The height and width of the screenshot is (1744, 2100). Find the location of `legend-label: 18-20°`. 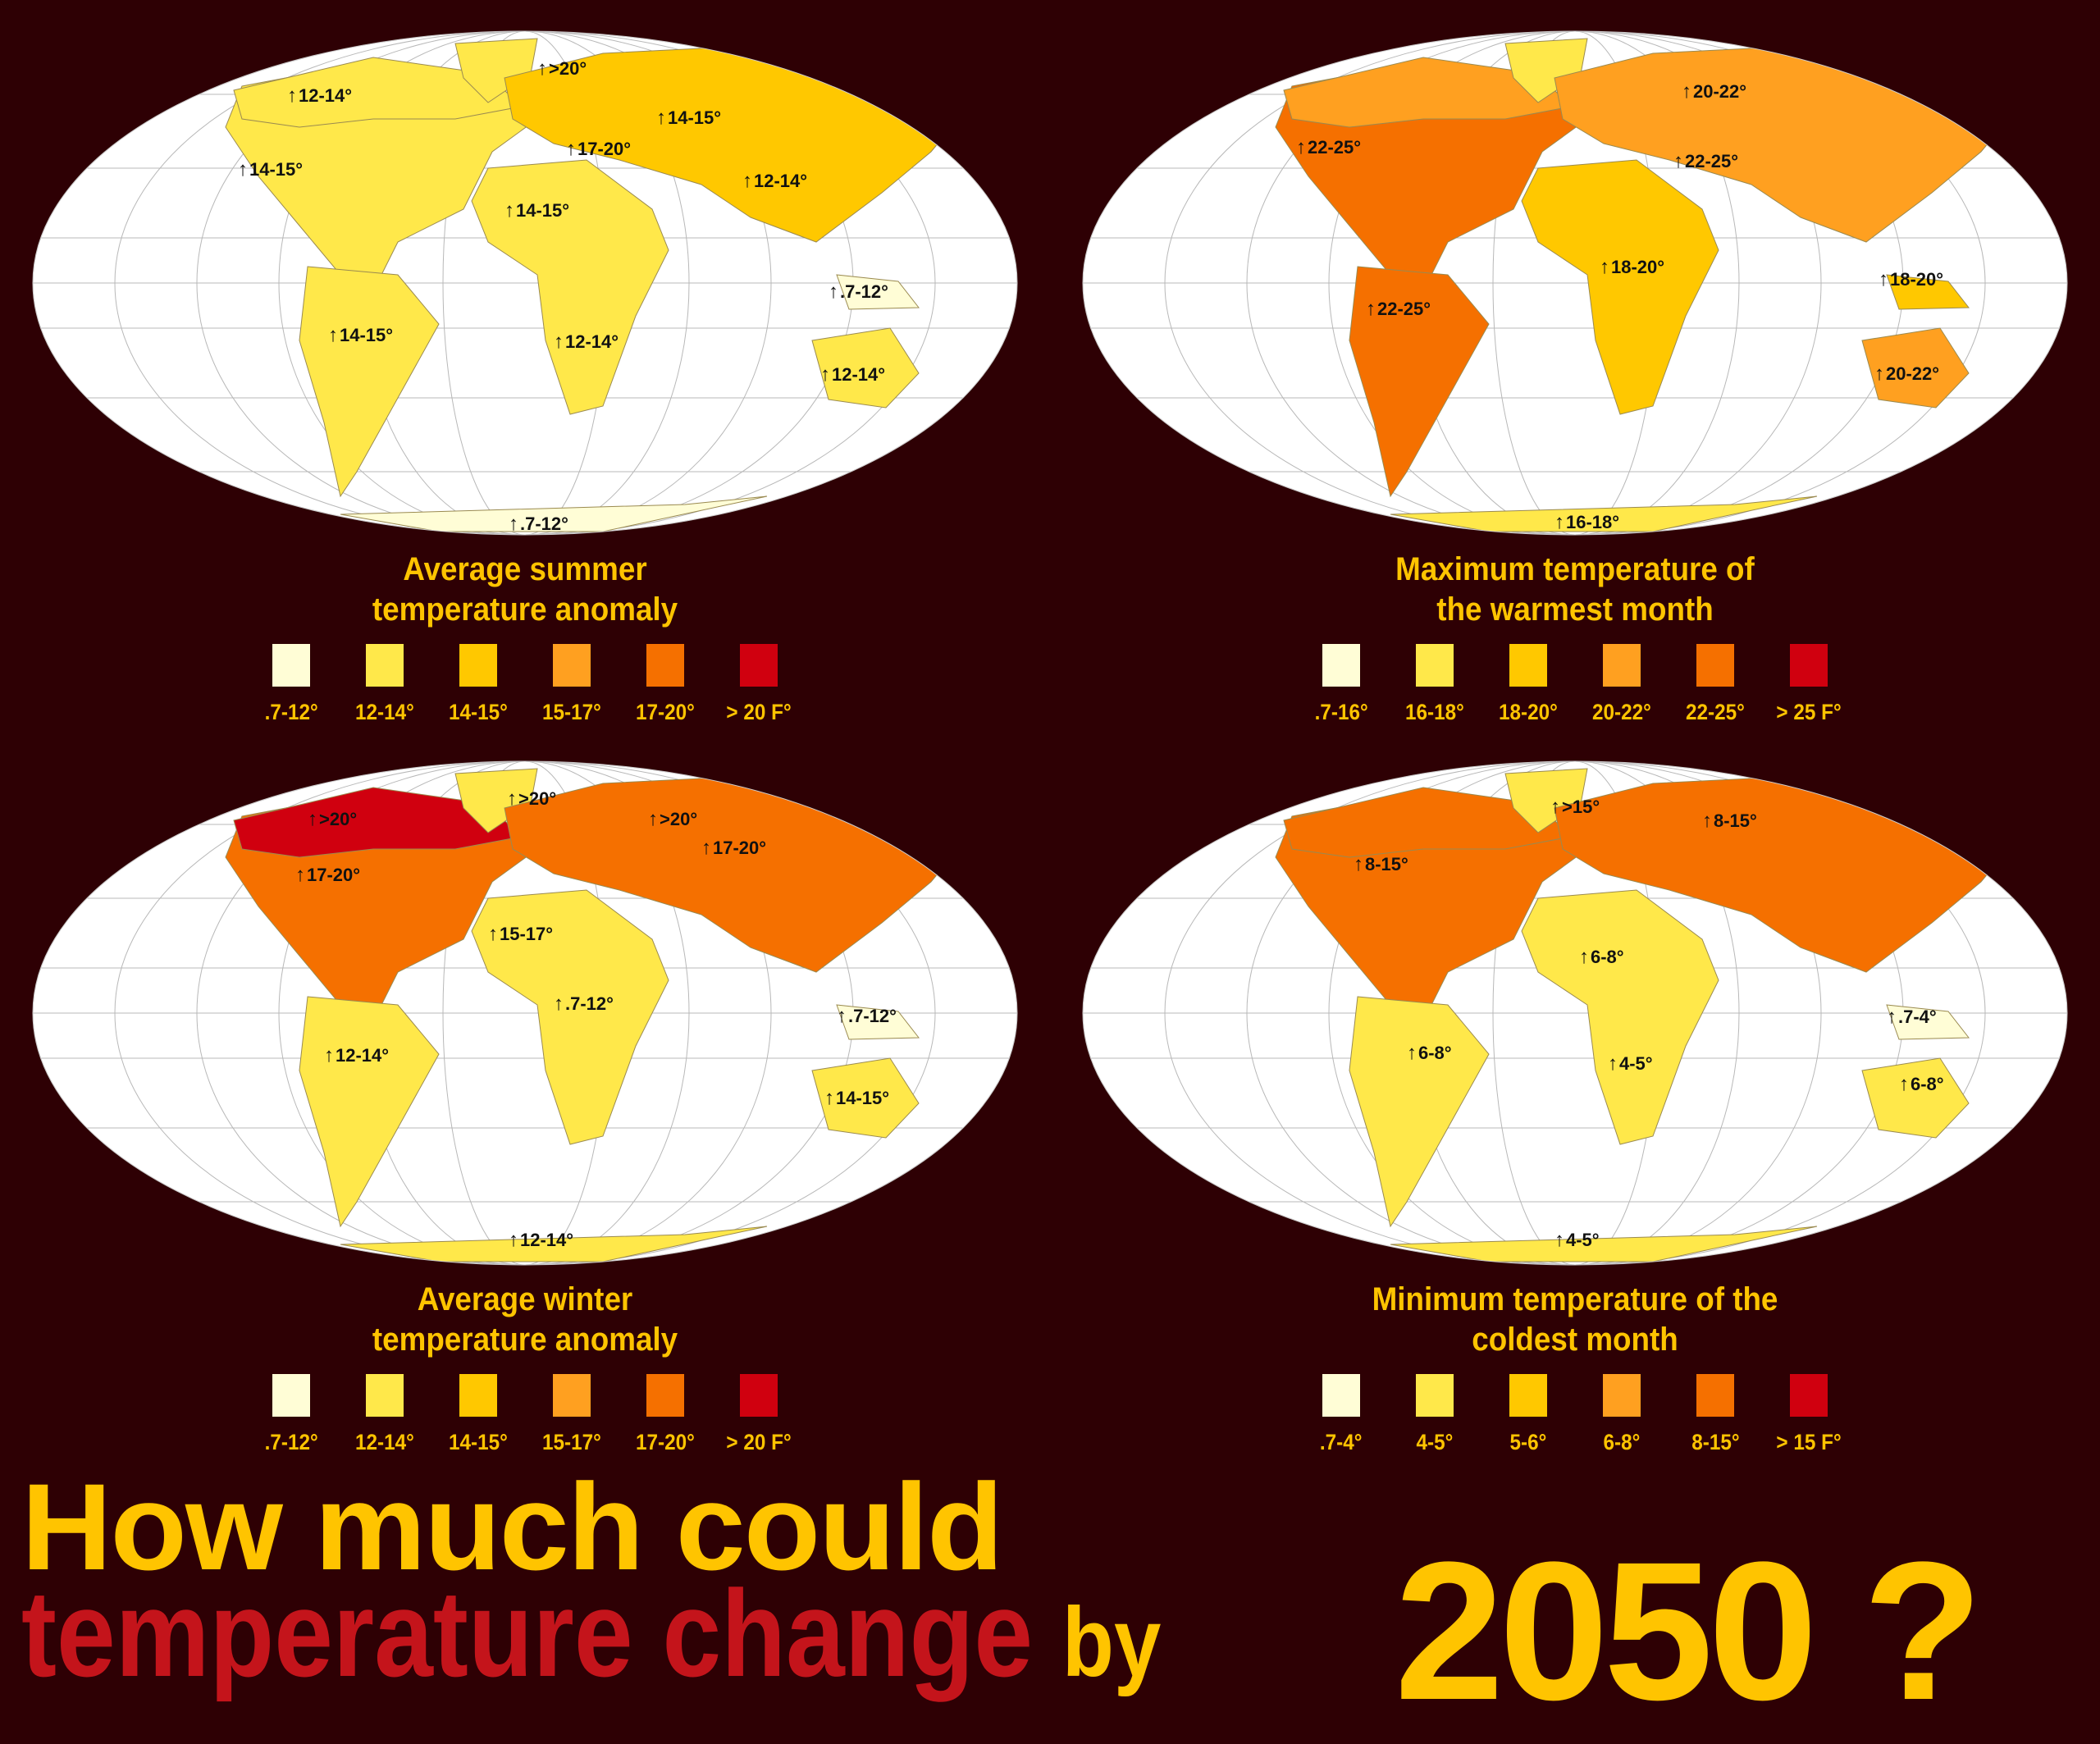

legend-label: 18-20° is located at coordinates (1529, 712).